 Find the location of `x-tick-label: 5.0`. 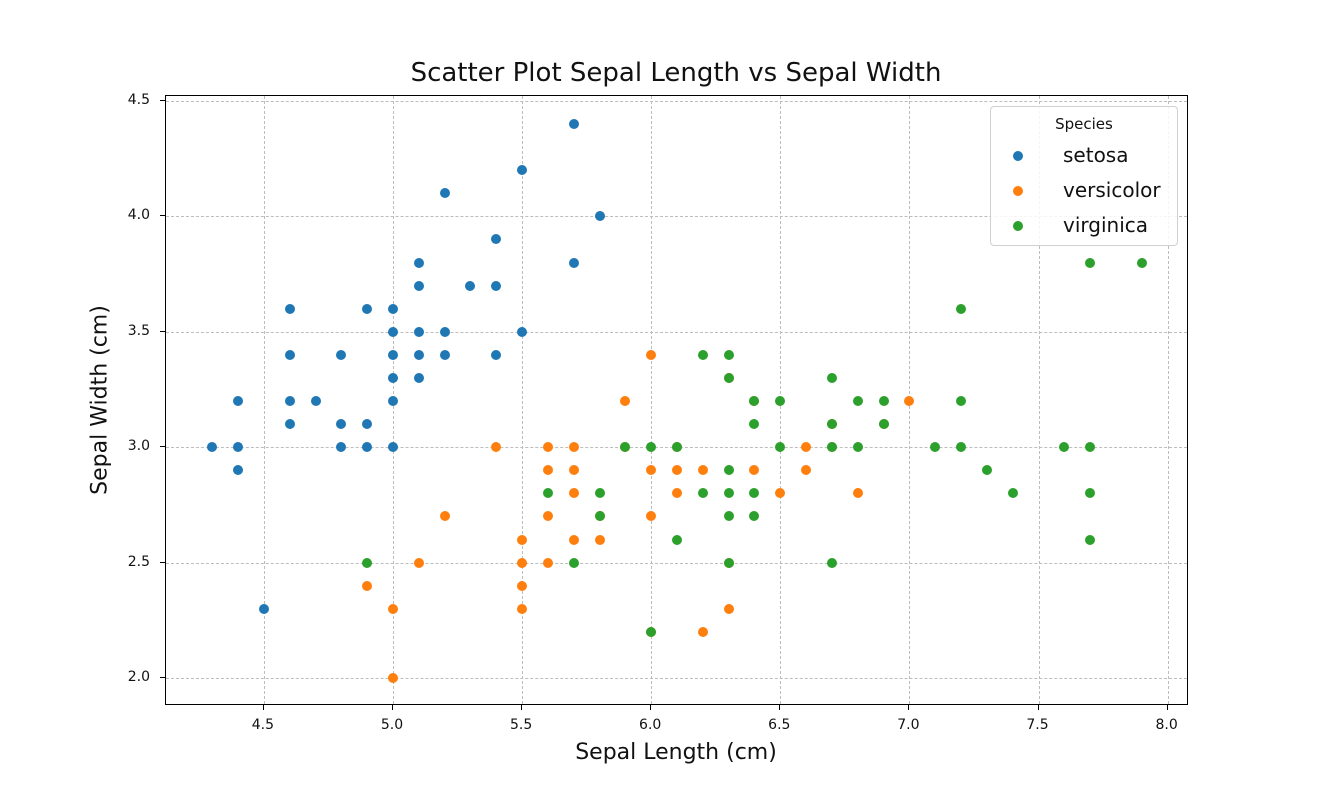

x-tick-label: 5.0 is located at coordinates (392, 725).